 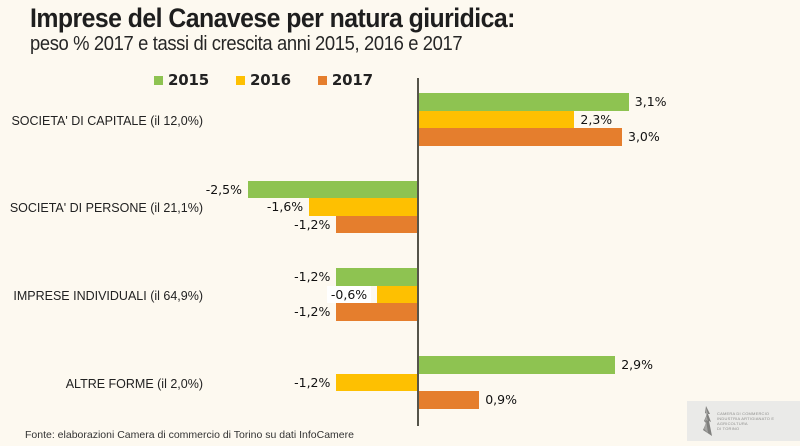 I want to click on legend: 2015 2016 2017, so click(x=263, y=80).